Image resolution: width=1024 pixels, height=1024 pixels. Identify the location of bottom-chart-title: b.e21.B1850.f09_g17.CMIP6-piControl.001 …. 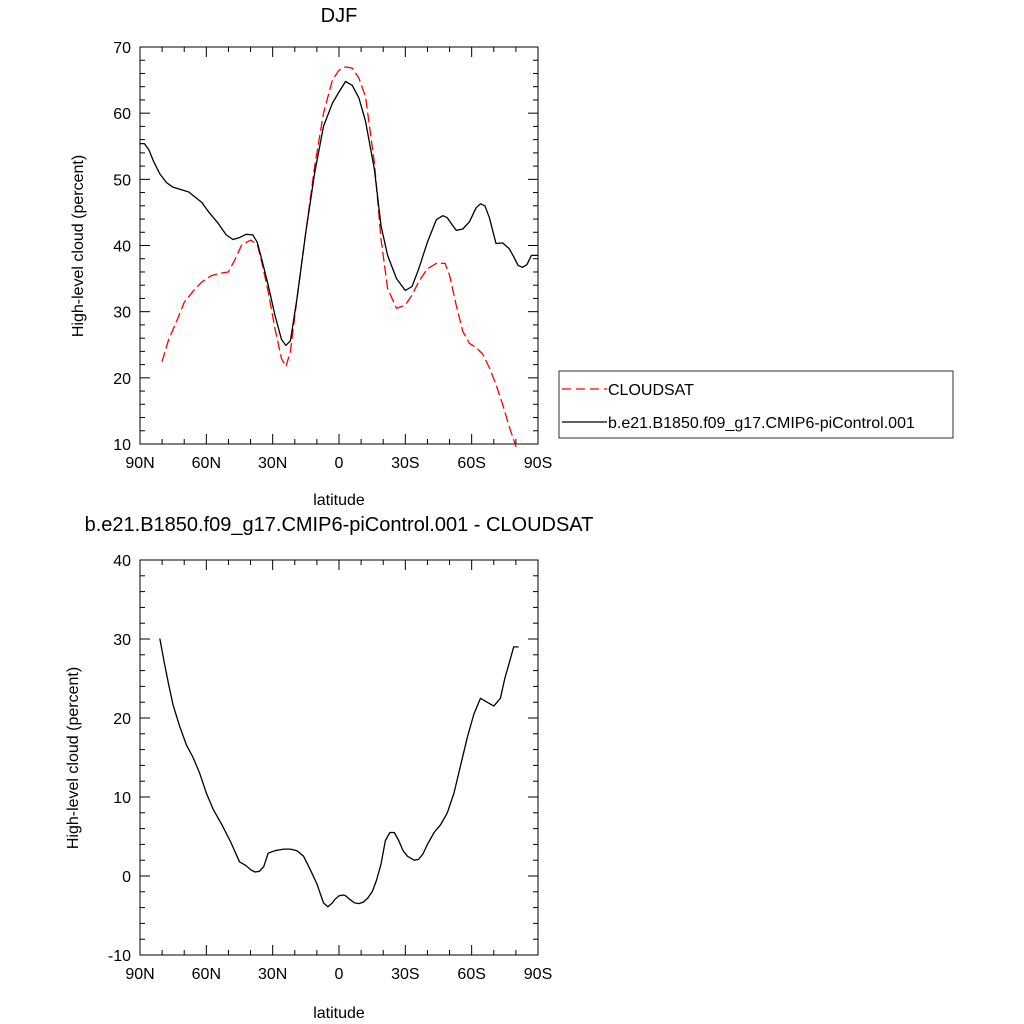
(339, 525).